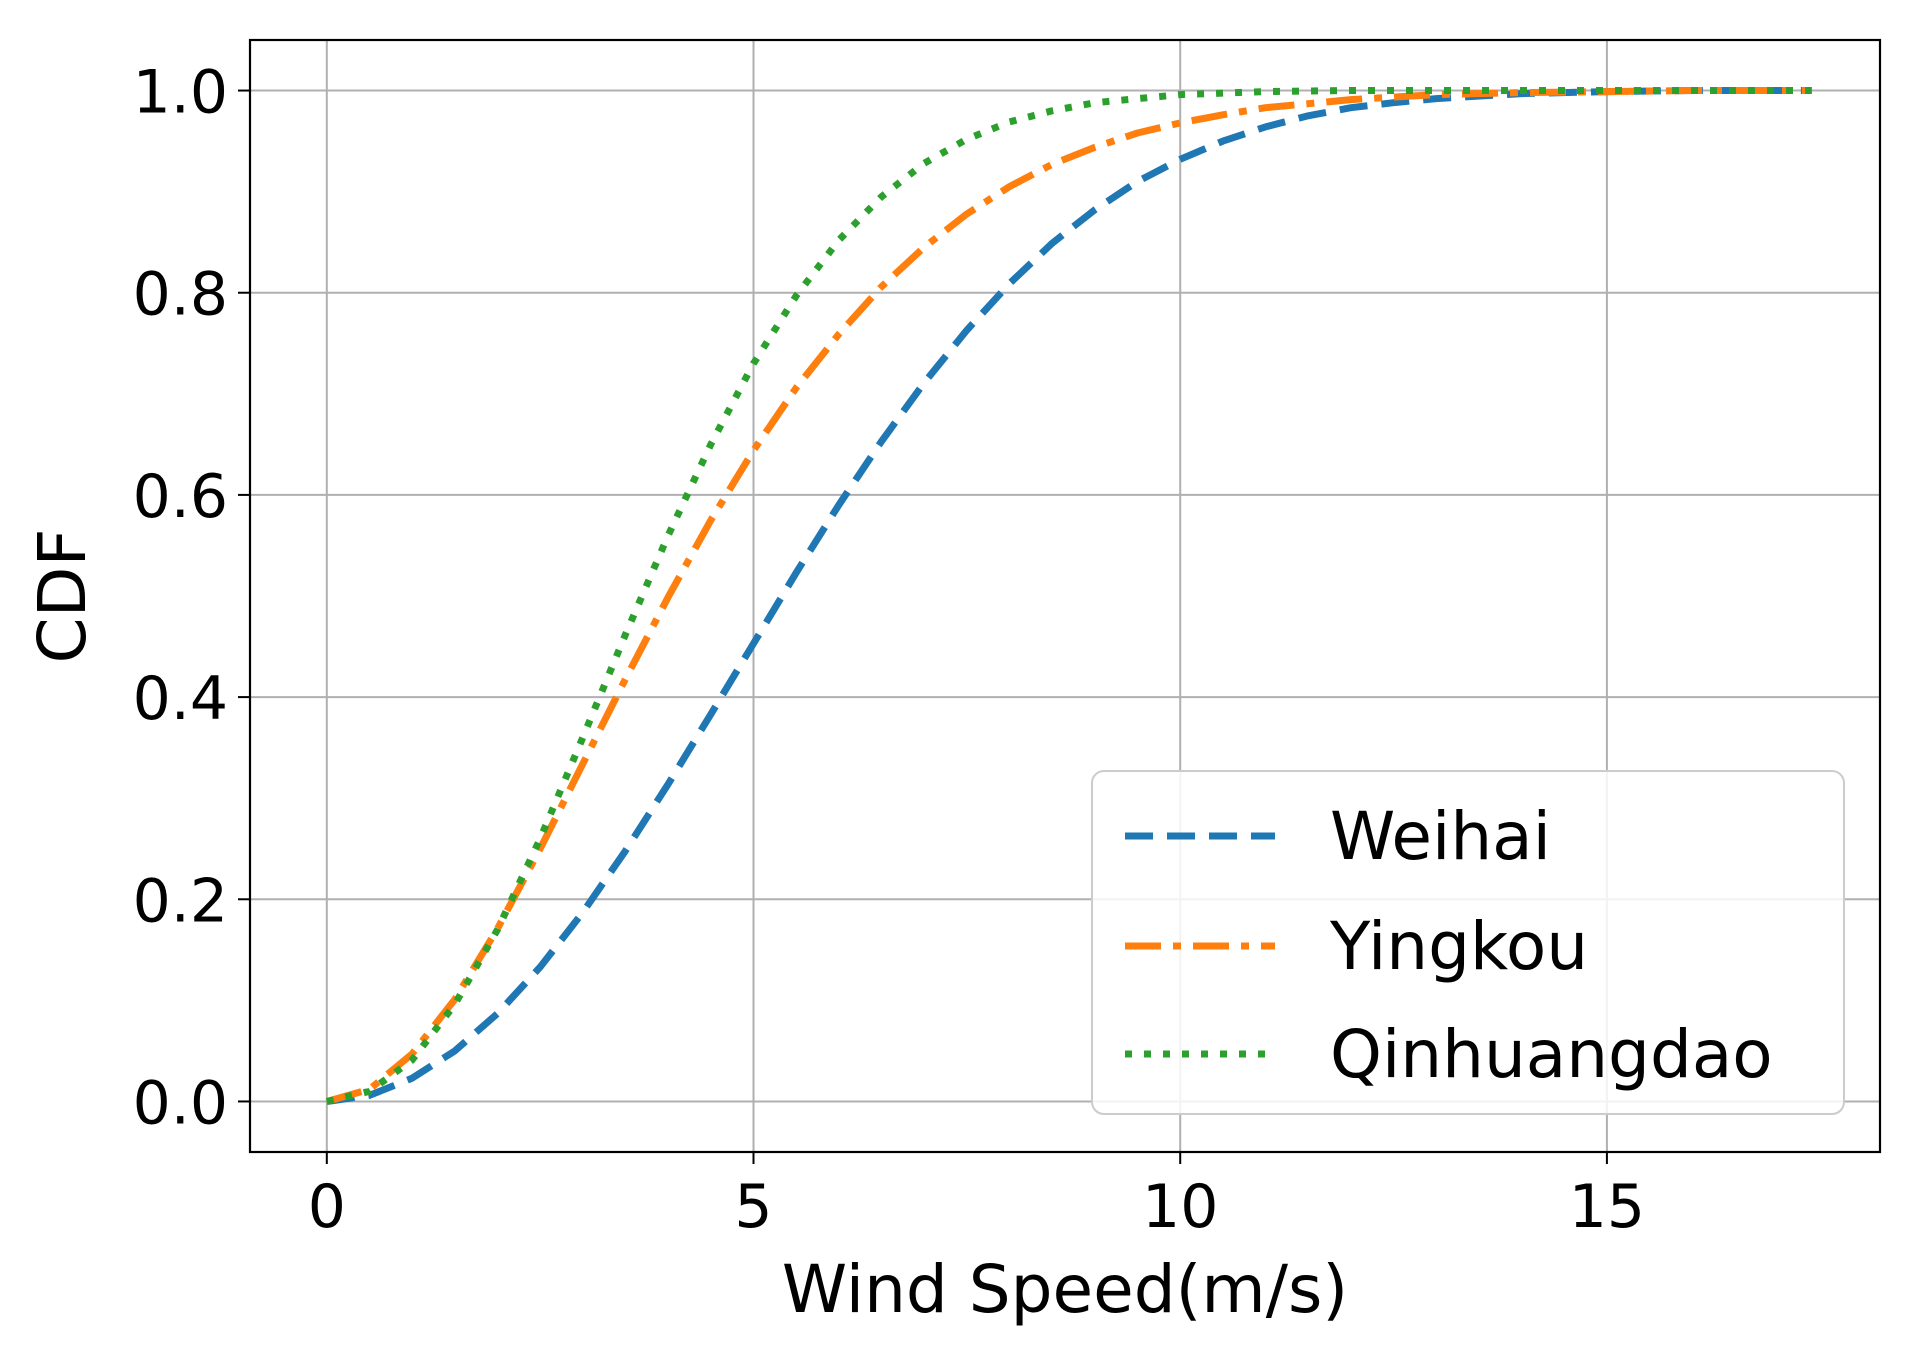  I want to click on y-axis: 0.0 0.2 0.4 0.6 0.8 1.0, so click(191, 598).